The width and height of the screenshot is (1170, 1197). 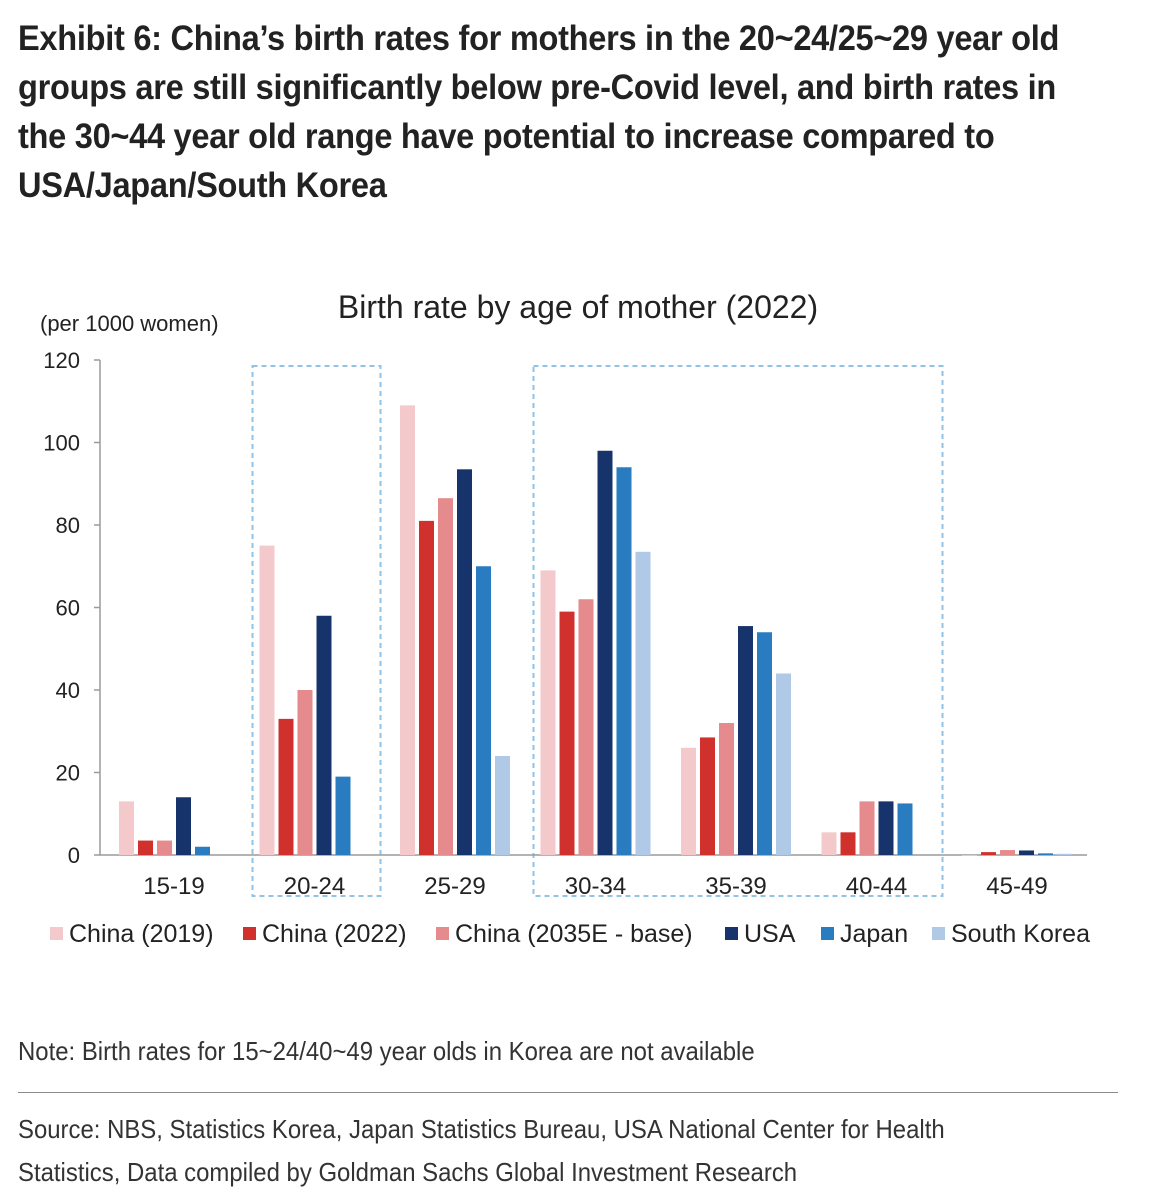 What do you see at coordinates (61, 360) in the screenshot?
I see `y-tick-label: 120` at bounding box center [61, 360].